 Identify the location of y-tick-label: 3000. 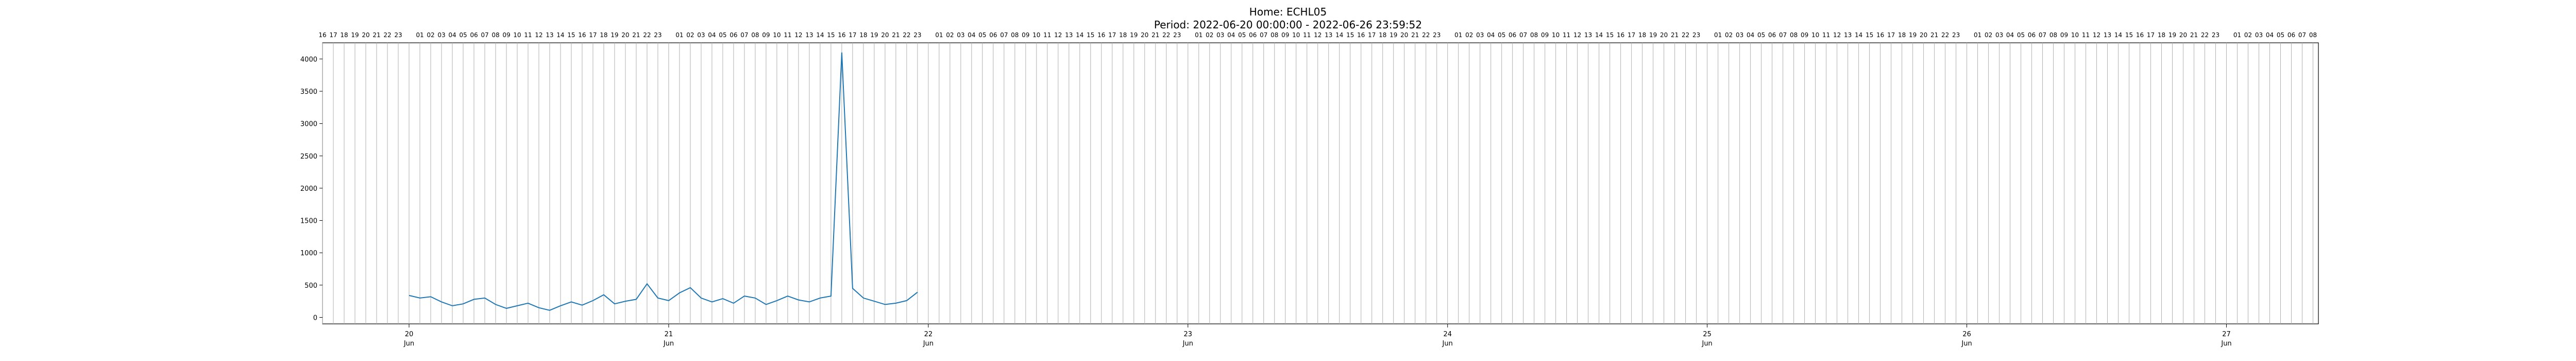
(308, 124).